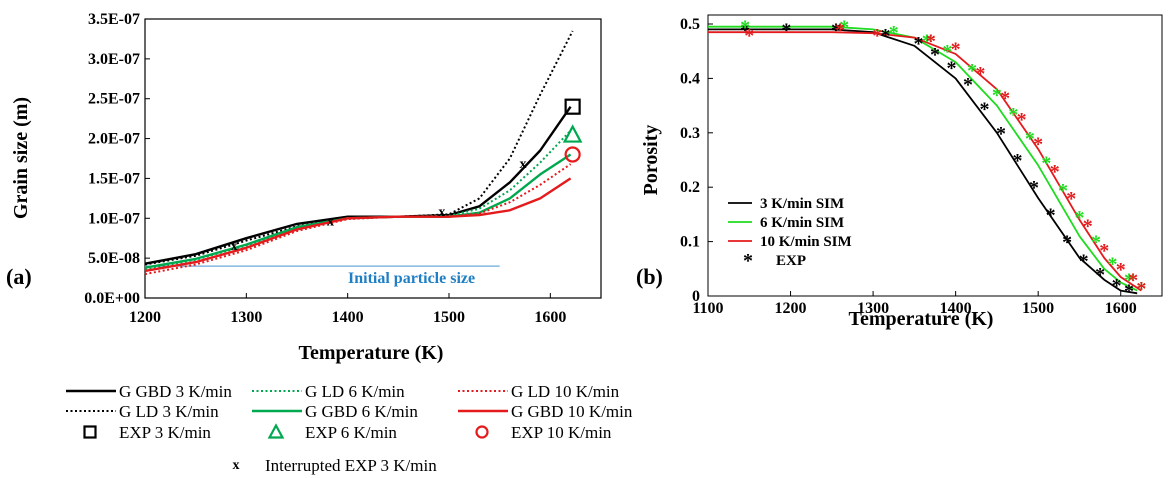 This screenshot has height=478, width=1170. What do you see at coordinates (873, 308) in the screenshot?
I see `x-tick-label-b: 1300` at bounding box center [873, 308].